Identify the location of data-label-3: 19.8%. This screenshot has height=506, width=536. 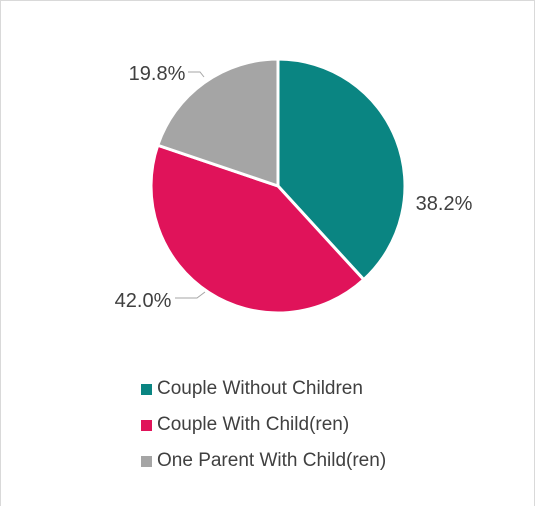
(157, 74).